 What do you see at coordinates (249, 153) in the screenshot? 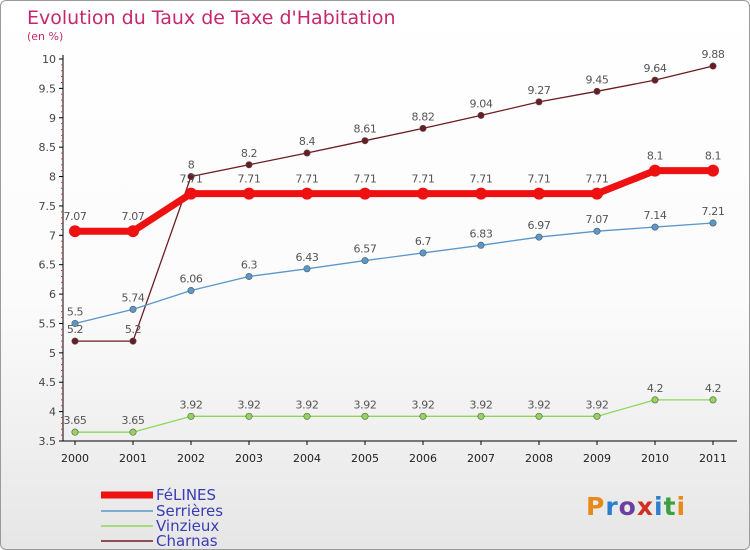
I see `data-label-charnas: 8.2` at bounding box center [249, 153].